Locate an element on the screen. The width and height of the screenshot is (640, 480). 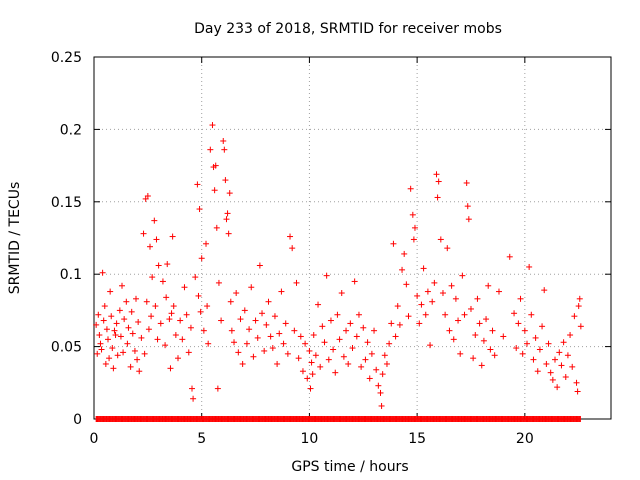
x-tick-label: 0 is located at coordinates (94, 439).